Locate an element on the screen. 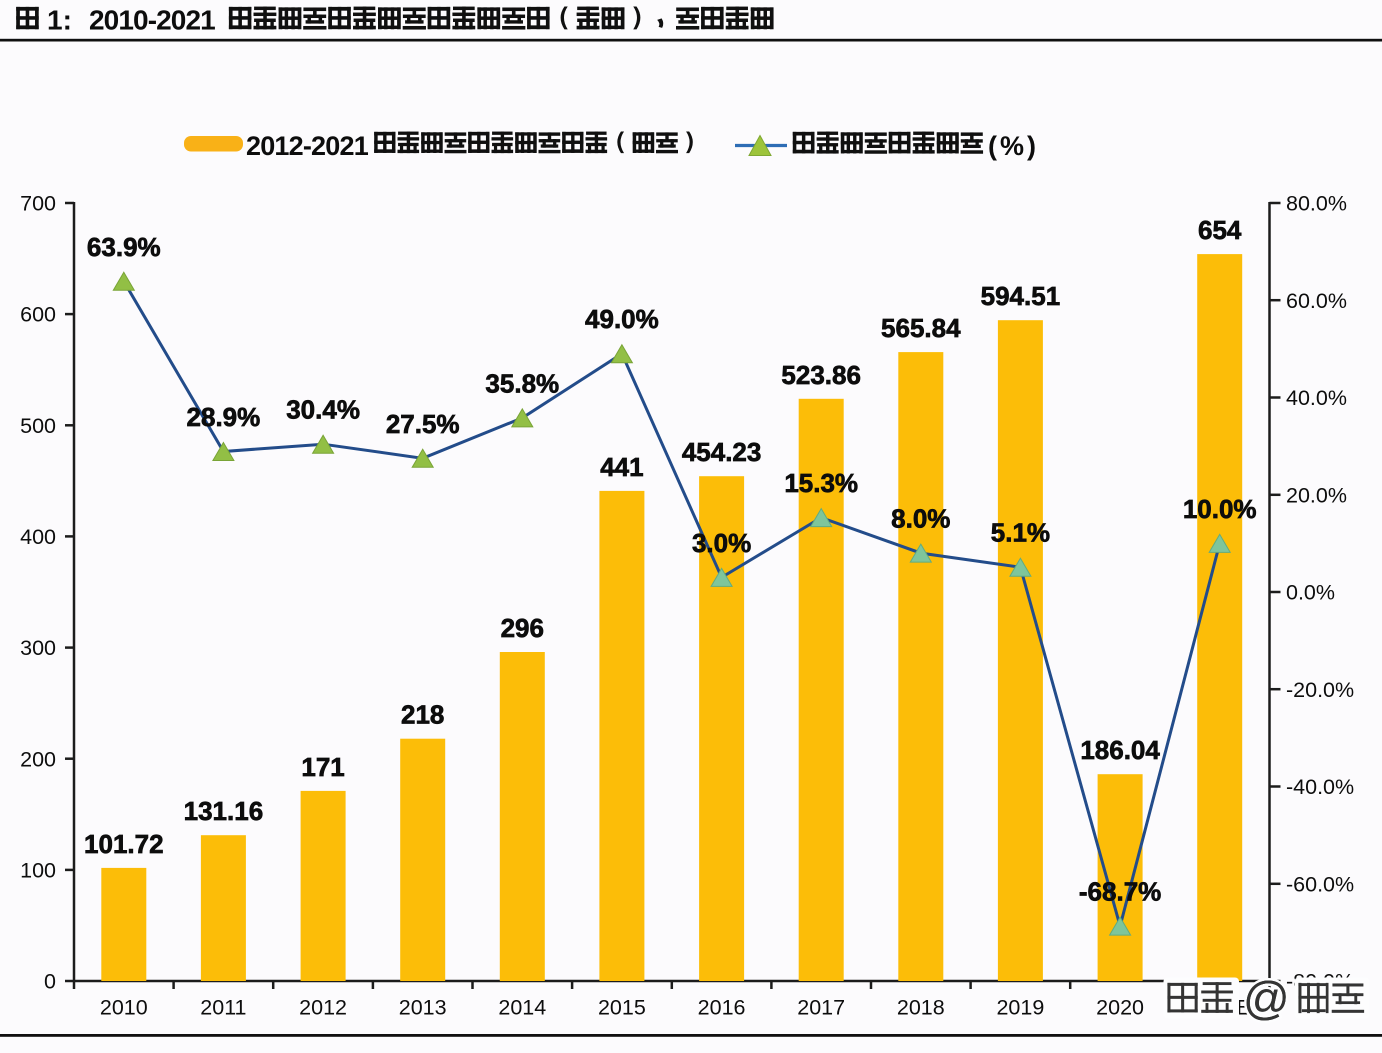 This screenshot has height=1053, width=1382. svg-text: 15.3% is located at coordinates (821, 483).